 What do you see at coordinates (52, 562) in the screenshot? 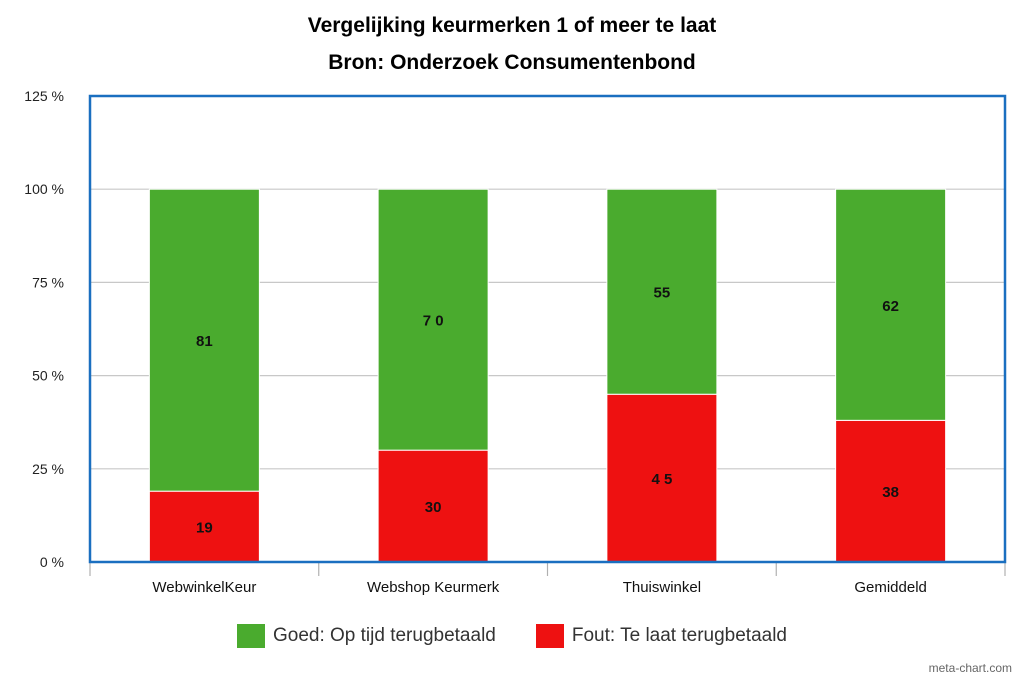
I see `y-tick-label: 0 %` at bounding box center [52, 562].